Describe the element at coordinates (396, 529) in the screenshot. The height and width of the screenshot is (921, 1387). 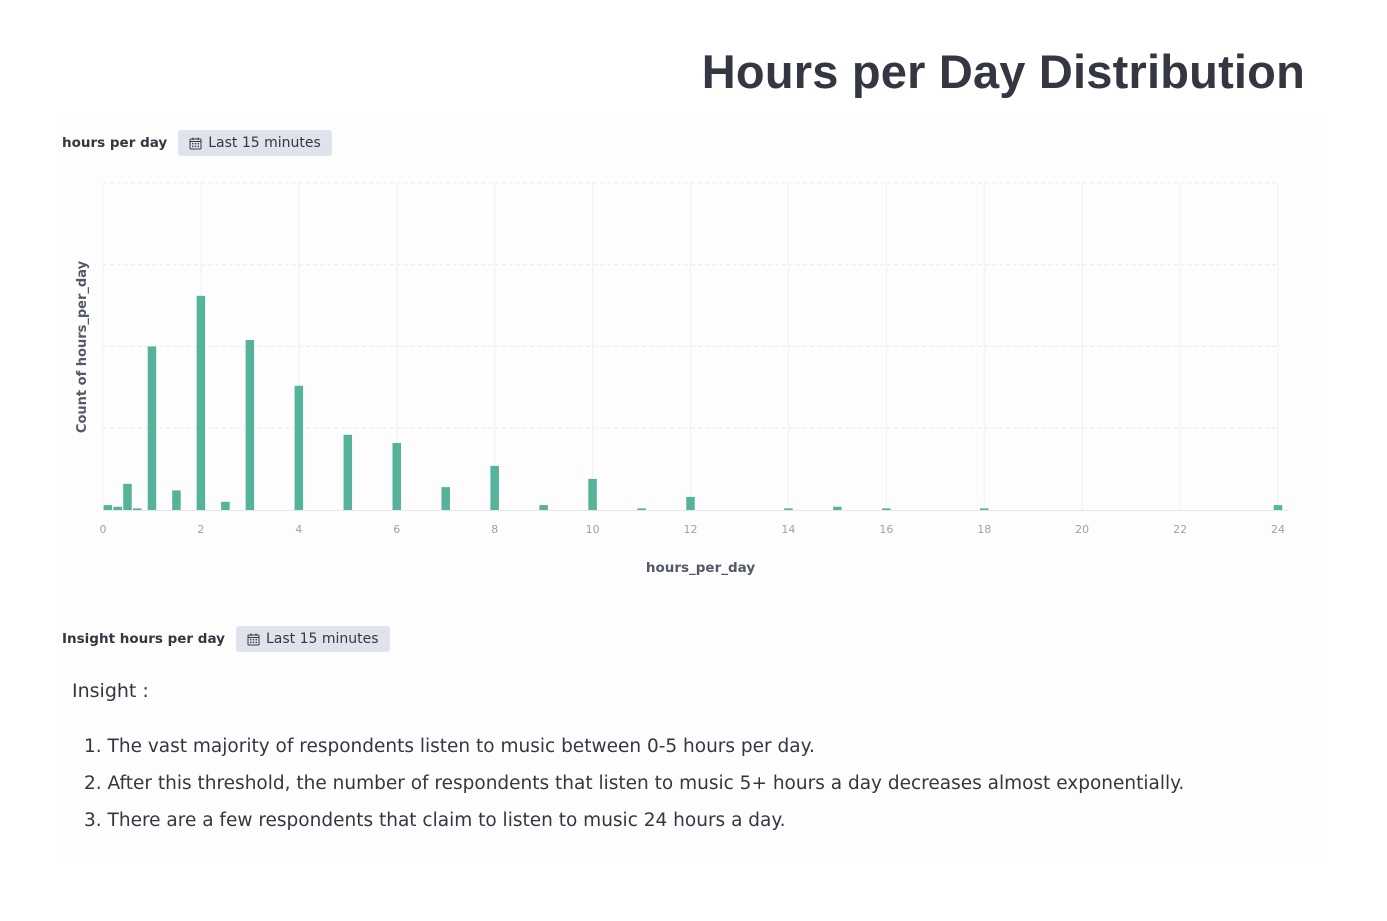
I see `x-tick-label: 6` at that location.